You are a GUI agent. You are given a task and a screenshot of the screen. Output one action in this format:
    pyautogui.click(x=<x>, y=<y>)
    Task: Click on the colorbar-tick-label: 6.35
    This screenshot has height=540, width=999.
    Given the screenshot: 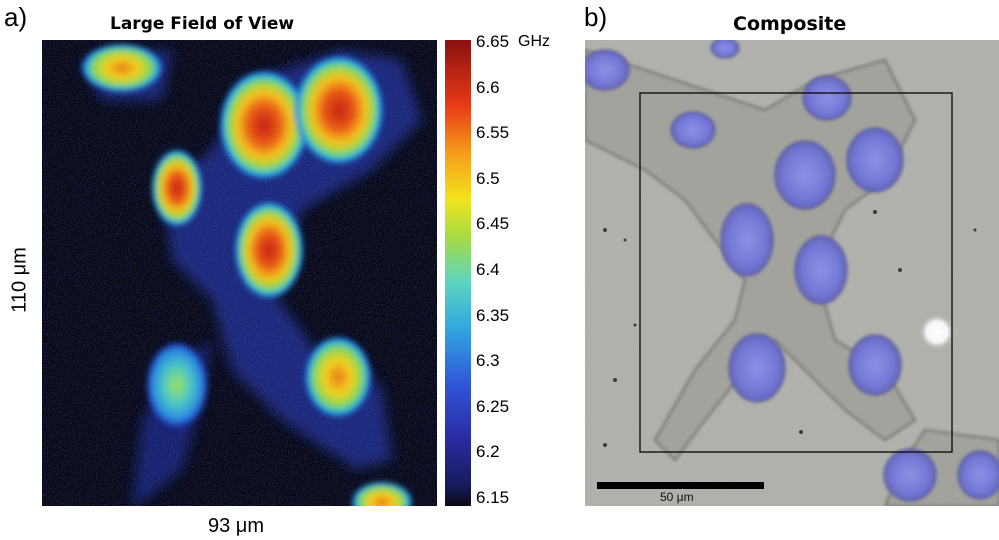 What is the action you would take?
    pyautogui.click(x=493, y=315)
    